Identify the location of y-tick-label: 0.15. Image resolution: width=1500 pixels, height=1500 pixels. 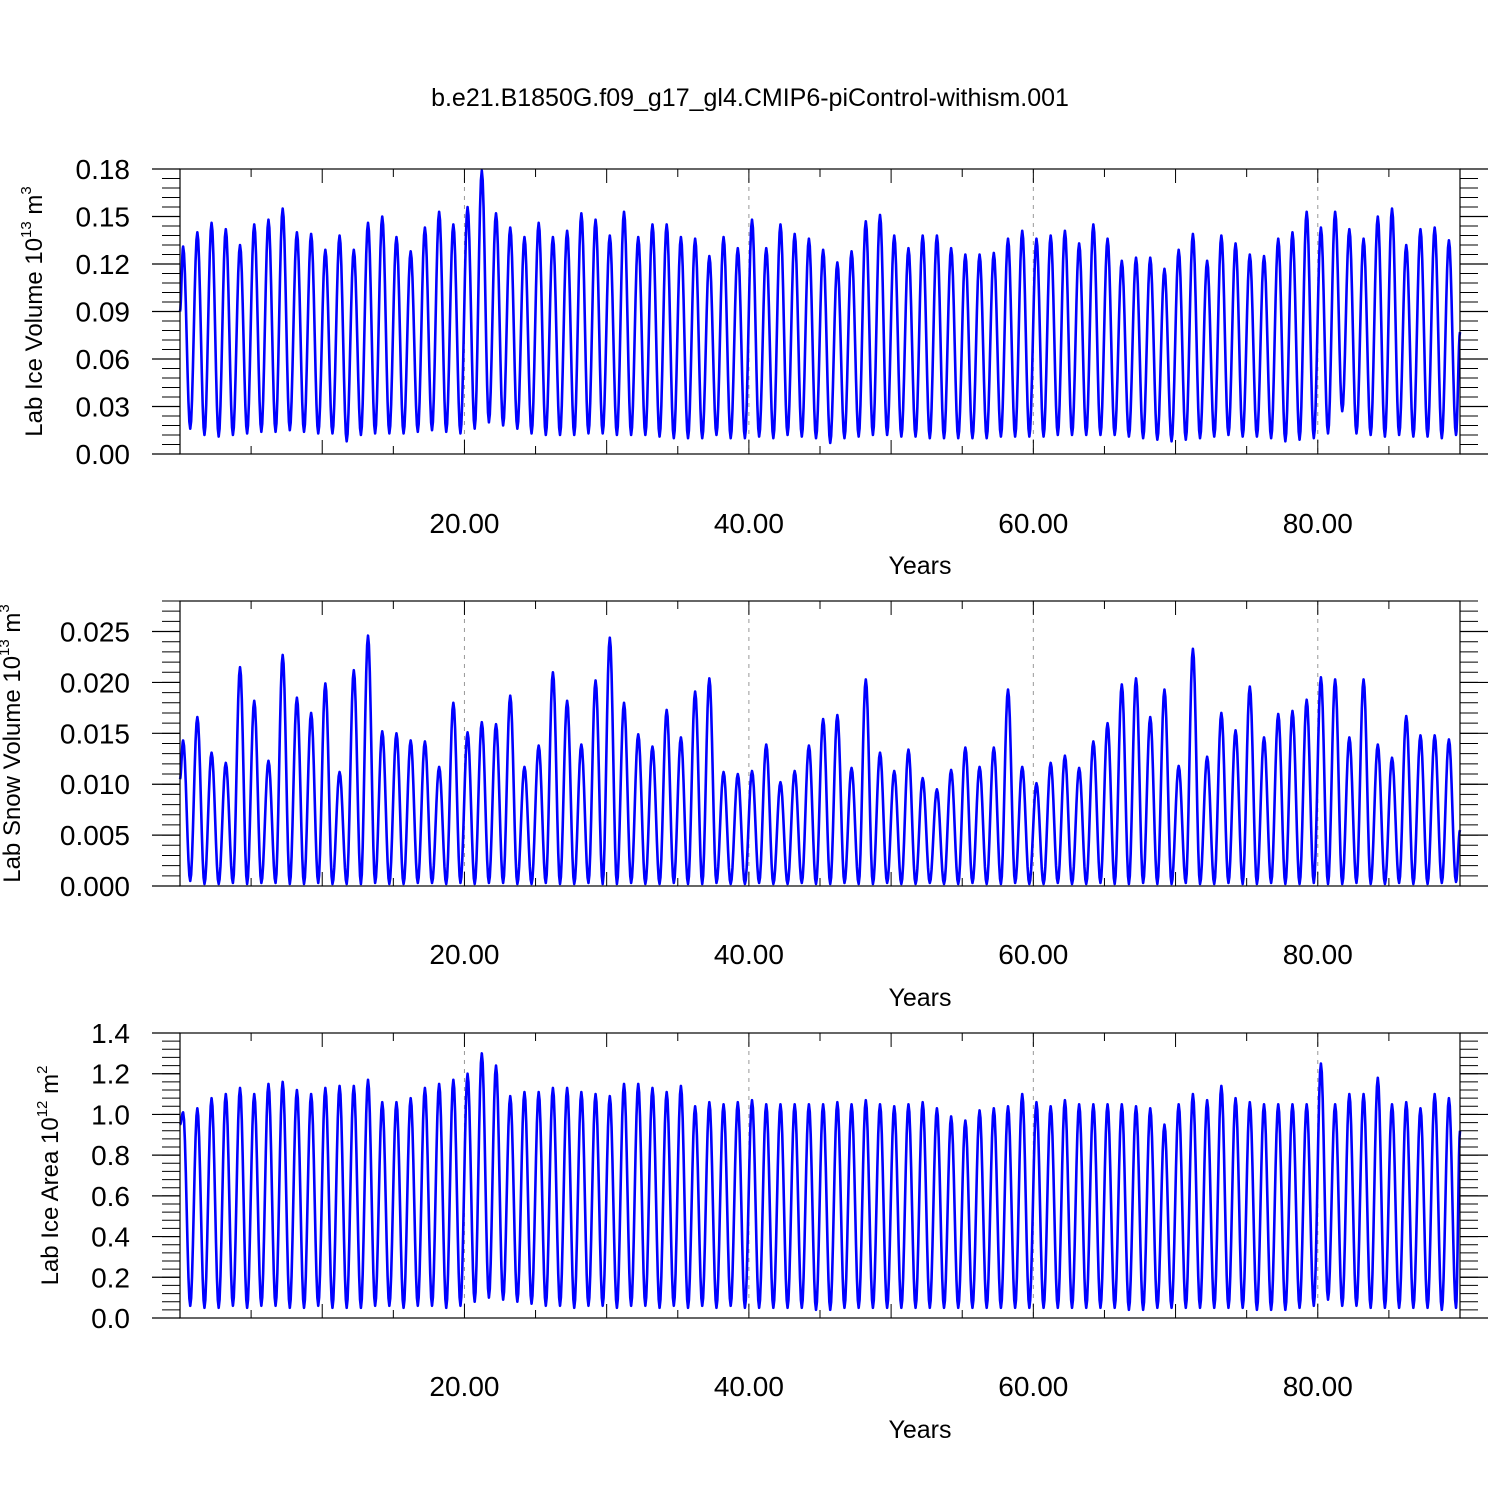
(103, 217).